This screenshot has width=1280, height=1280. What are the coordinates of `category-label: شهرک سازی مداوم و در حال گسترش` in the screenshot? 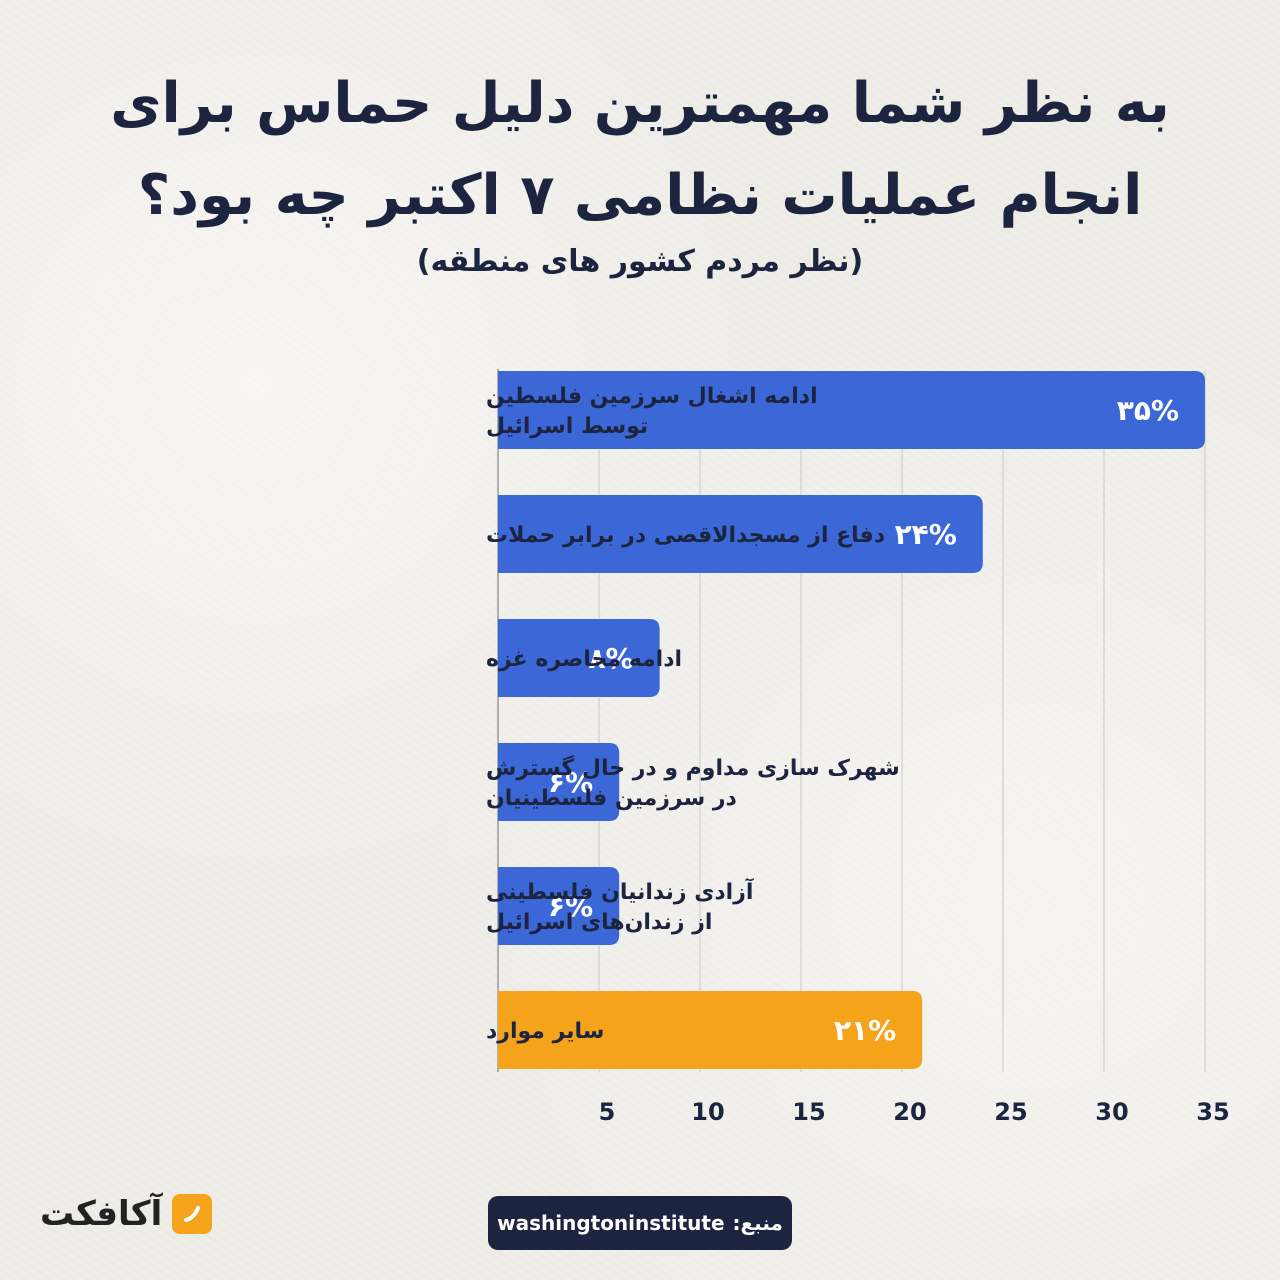 It's located at (693, 767).